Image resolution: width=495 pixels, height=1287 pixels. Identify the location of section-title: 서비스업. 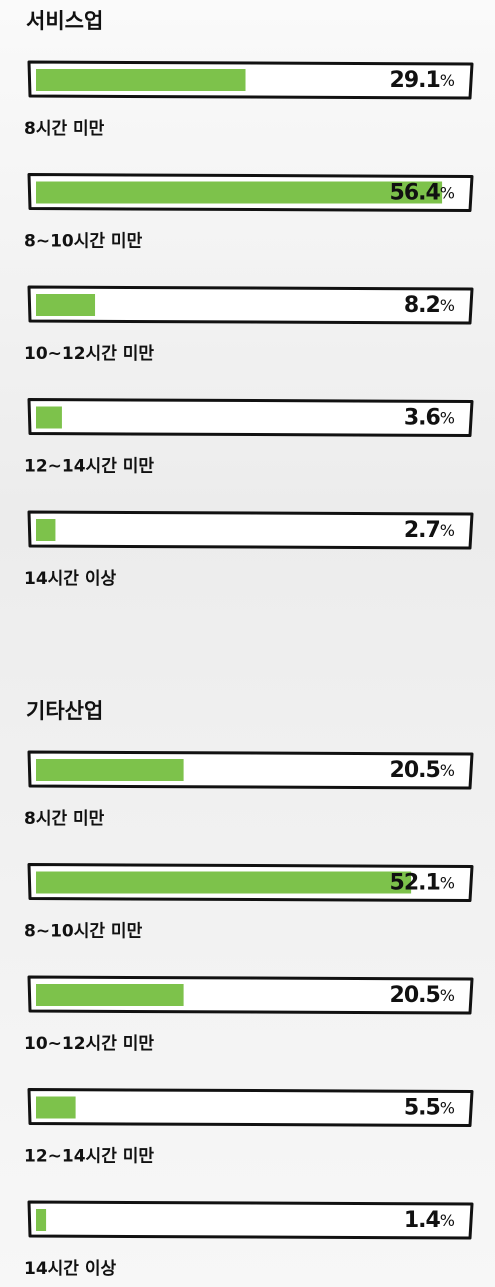
(64, 21).